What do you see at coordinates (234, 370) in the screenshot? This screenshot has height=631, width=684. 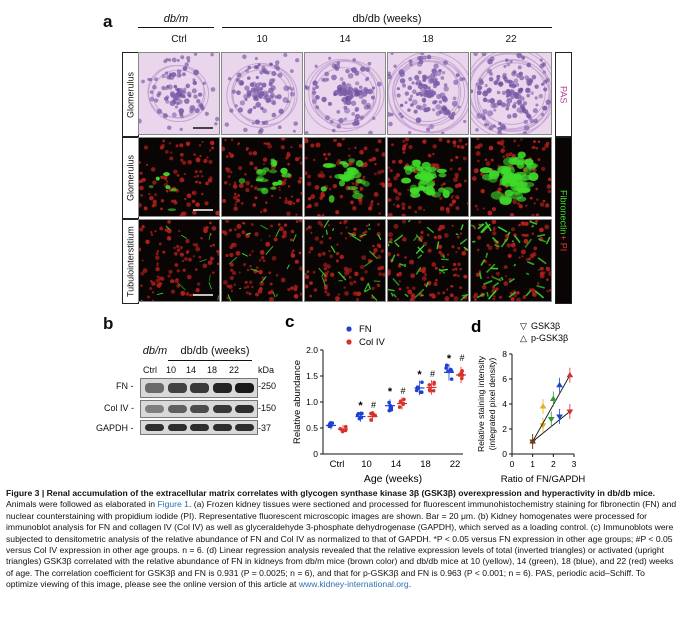 I see `panel-b-lane-label: 22` at bounding box center [234, 370].